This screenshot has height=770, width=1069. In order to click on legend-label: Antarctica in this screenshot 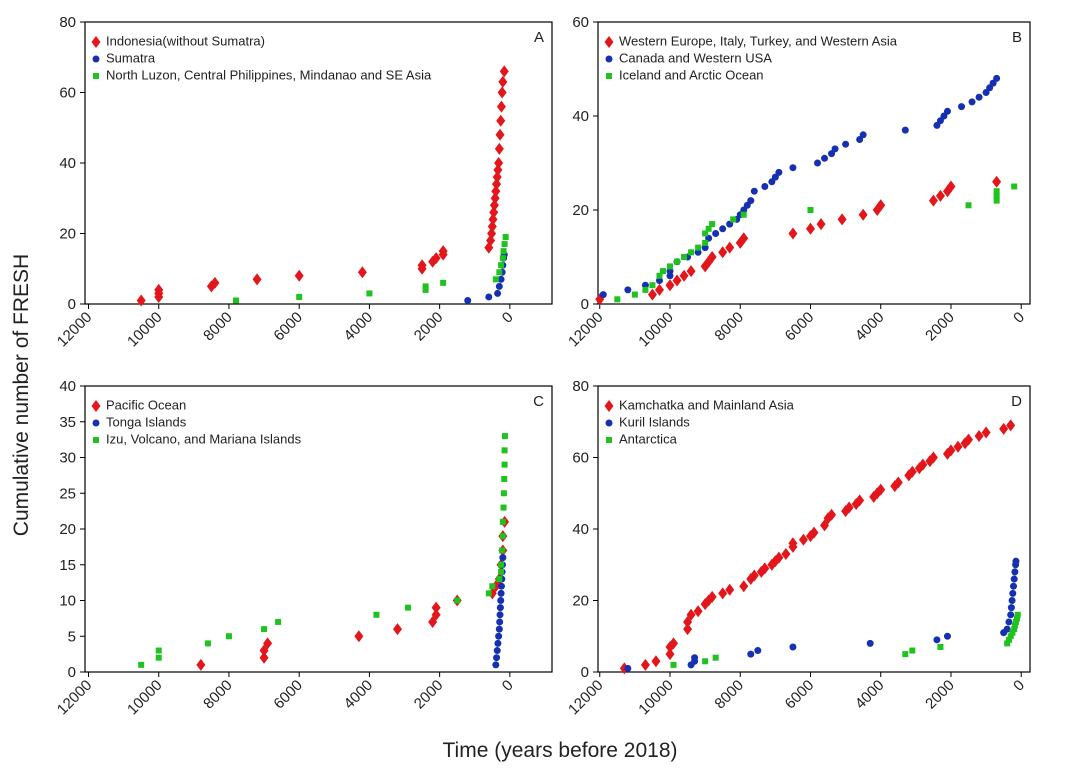, I will do `click(648, 438)`.